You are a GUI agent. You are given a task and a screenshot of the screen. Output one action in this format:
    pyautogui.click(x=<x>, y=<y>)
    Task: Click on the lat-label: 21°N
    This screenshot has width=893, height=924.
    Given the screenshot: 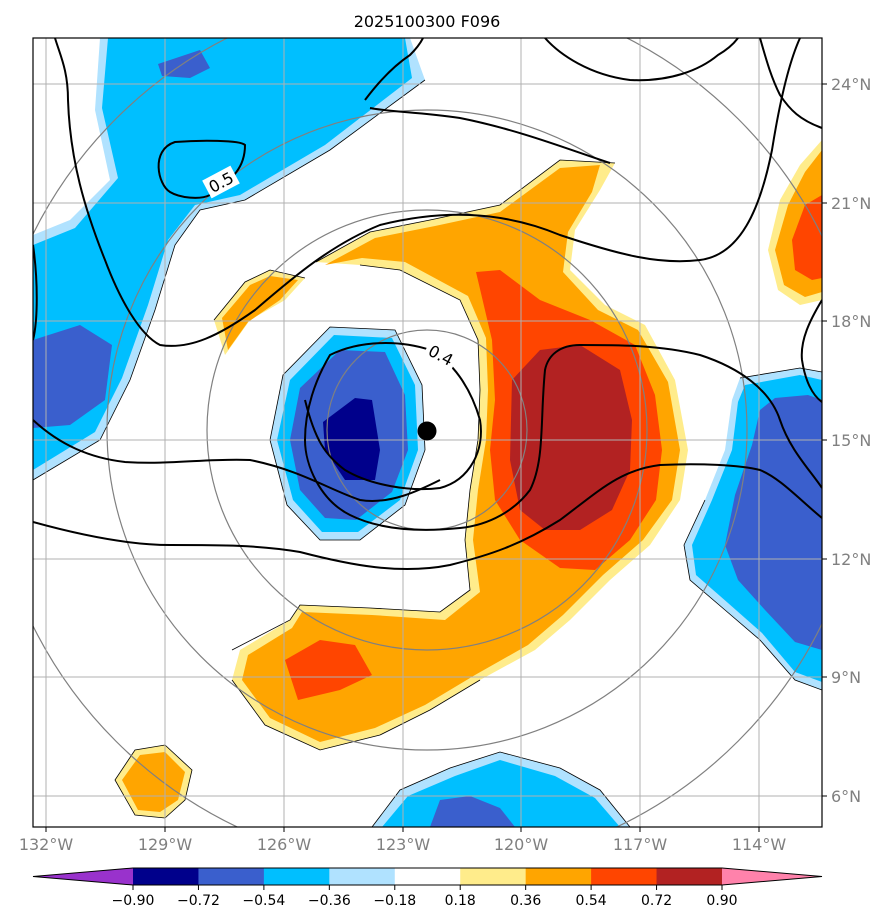 What is the action you would take?
    pyautogui.click(x=851, y=203)
    